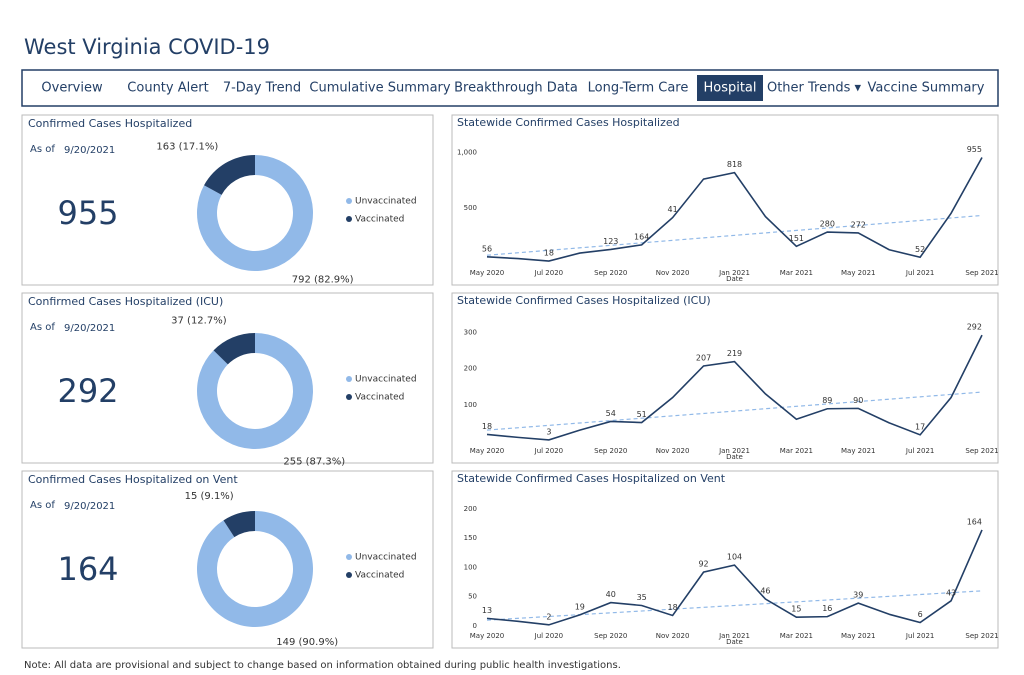  What do you see at coordinates (580, 606) in the screenshot?
I see `data-label: 19` at bounding box center [580, 606].